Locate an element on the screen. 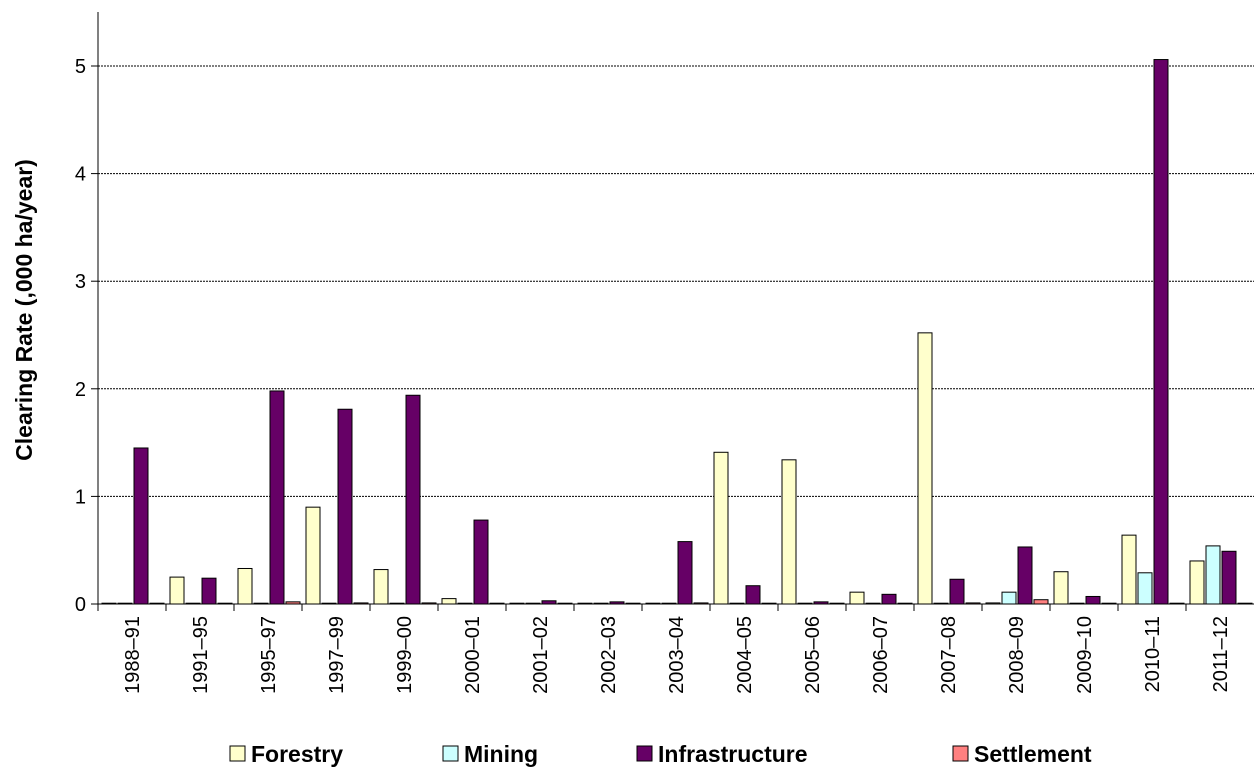 The width and height of the screenshot is (1254, 779). x-tick-label: 2002–03 is located at coordinates (609, 655).